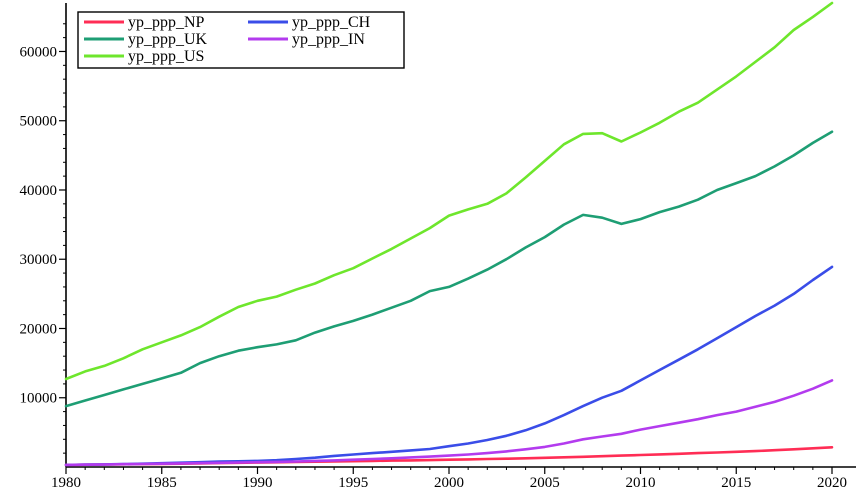  I want to click on y-tick-label: 10000, so click(39, 399).